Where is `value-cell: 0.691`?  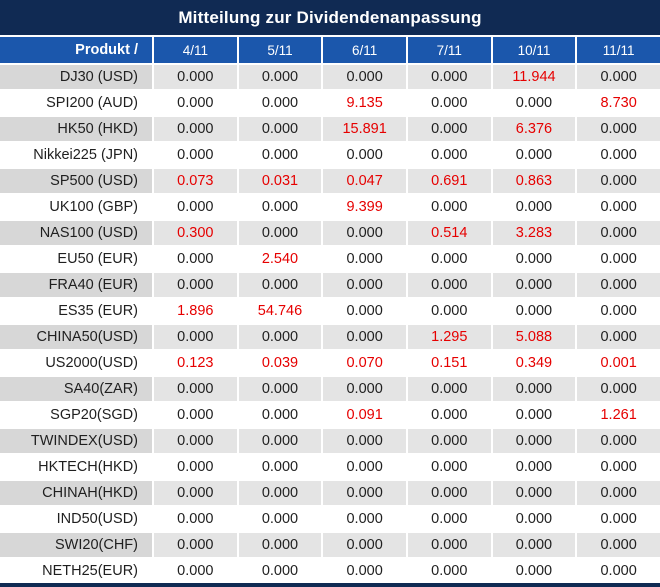 value-cell: 0.691 is located at coordinates (448, 180).